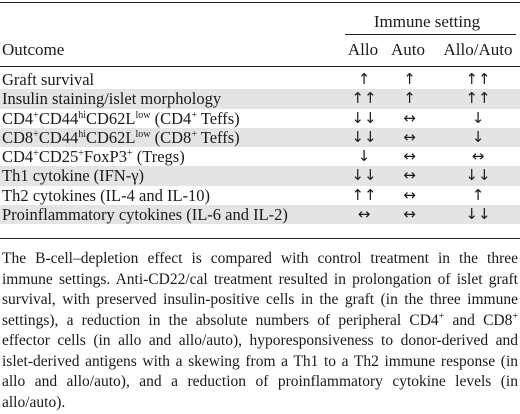 This screenshot has height=414, width=520. Describe the element at coordinates (427, 21) in the screenshot. I see `immune-setting-heading: Immune setting` at that location.